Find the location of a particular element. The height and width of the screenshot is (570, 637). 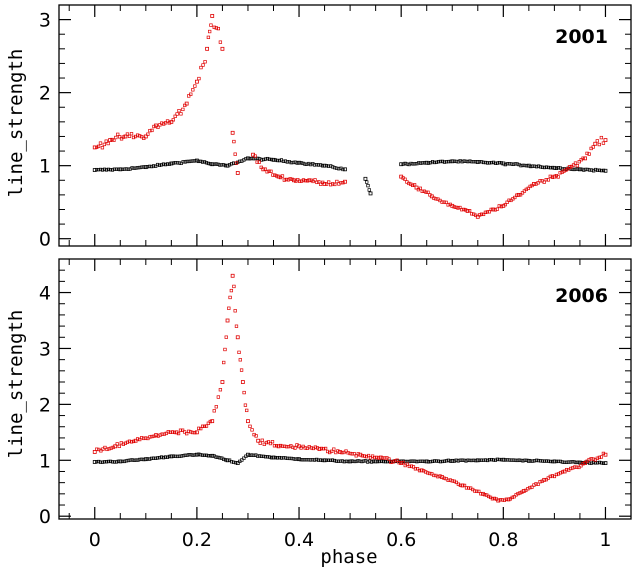

x-tick-label: 1 is located at coordinates (605, 540).